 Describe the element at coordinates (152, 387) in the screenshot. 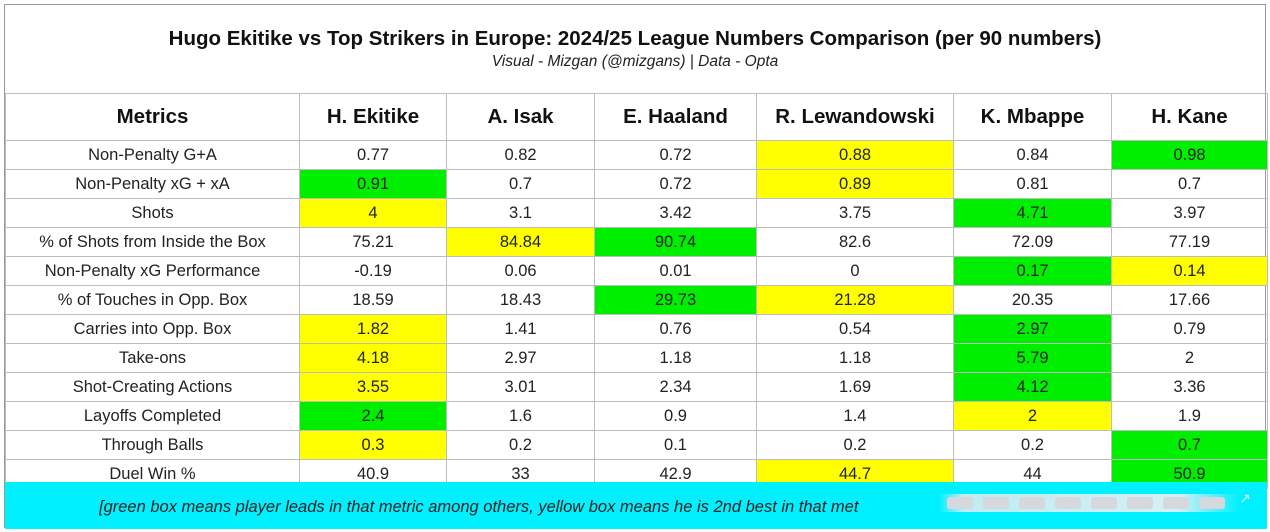

I see `metric-label: Shot-Creating Actions` at that location.